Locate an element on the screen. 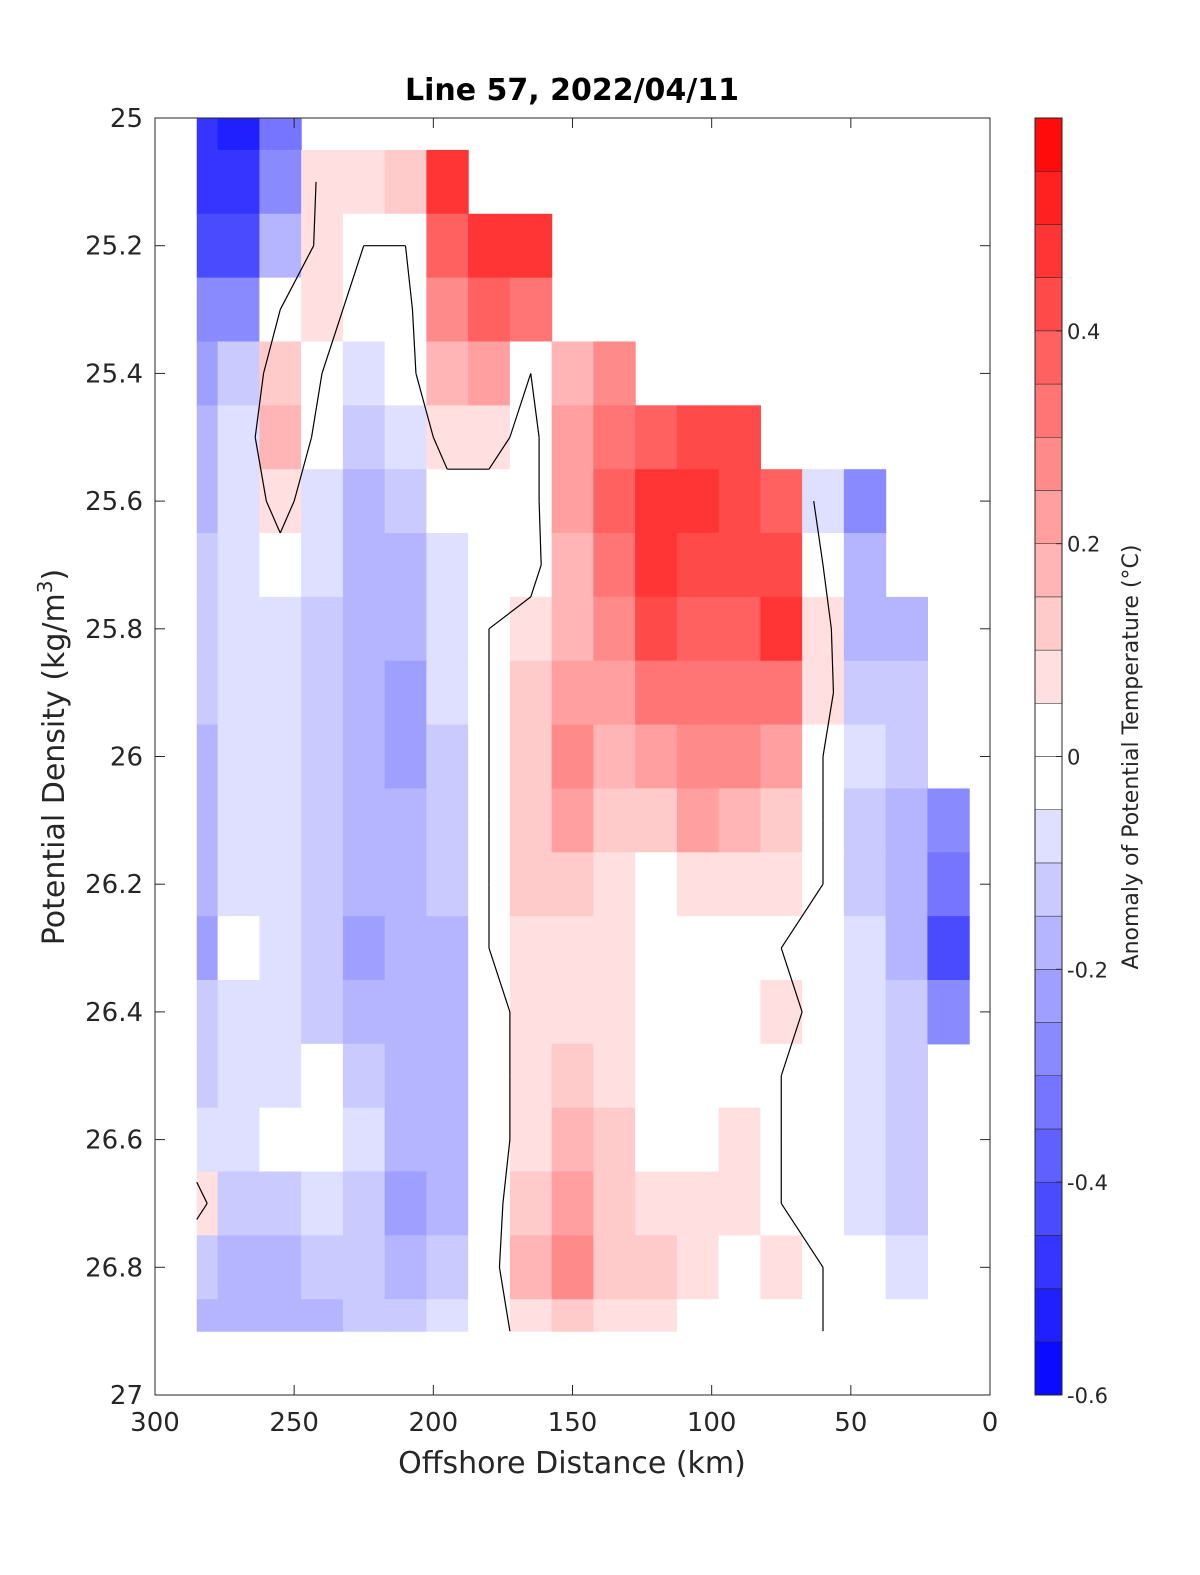  colorbar-tick-label: 0.4 is located at coordinates (1083, 332).